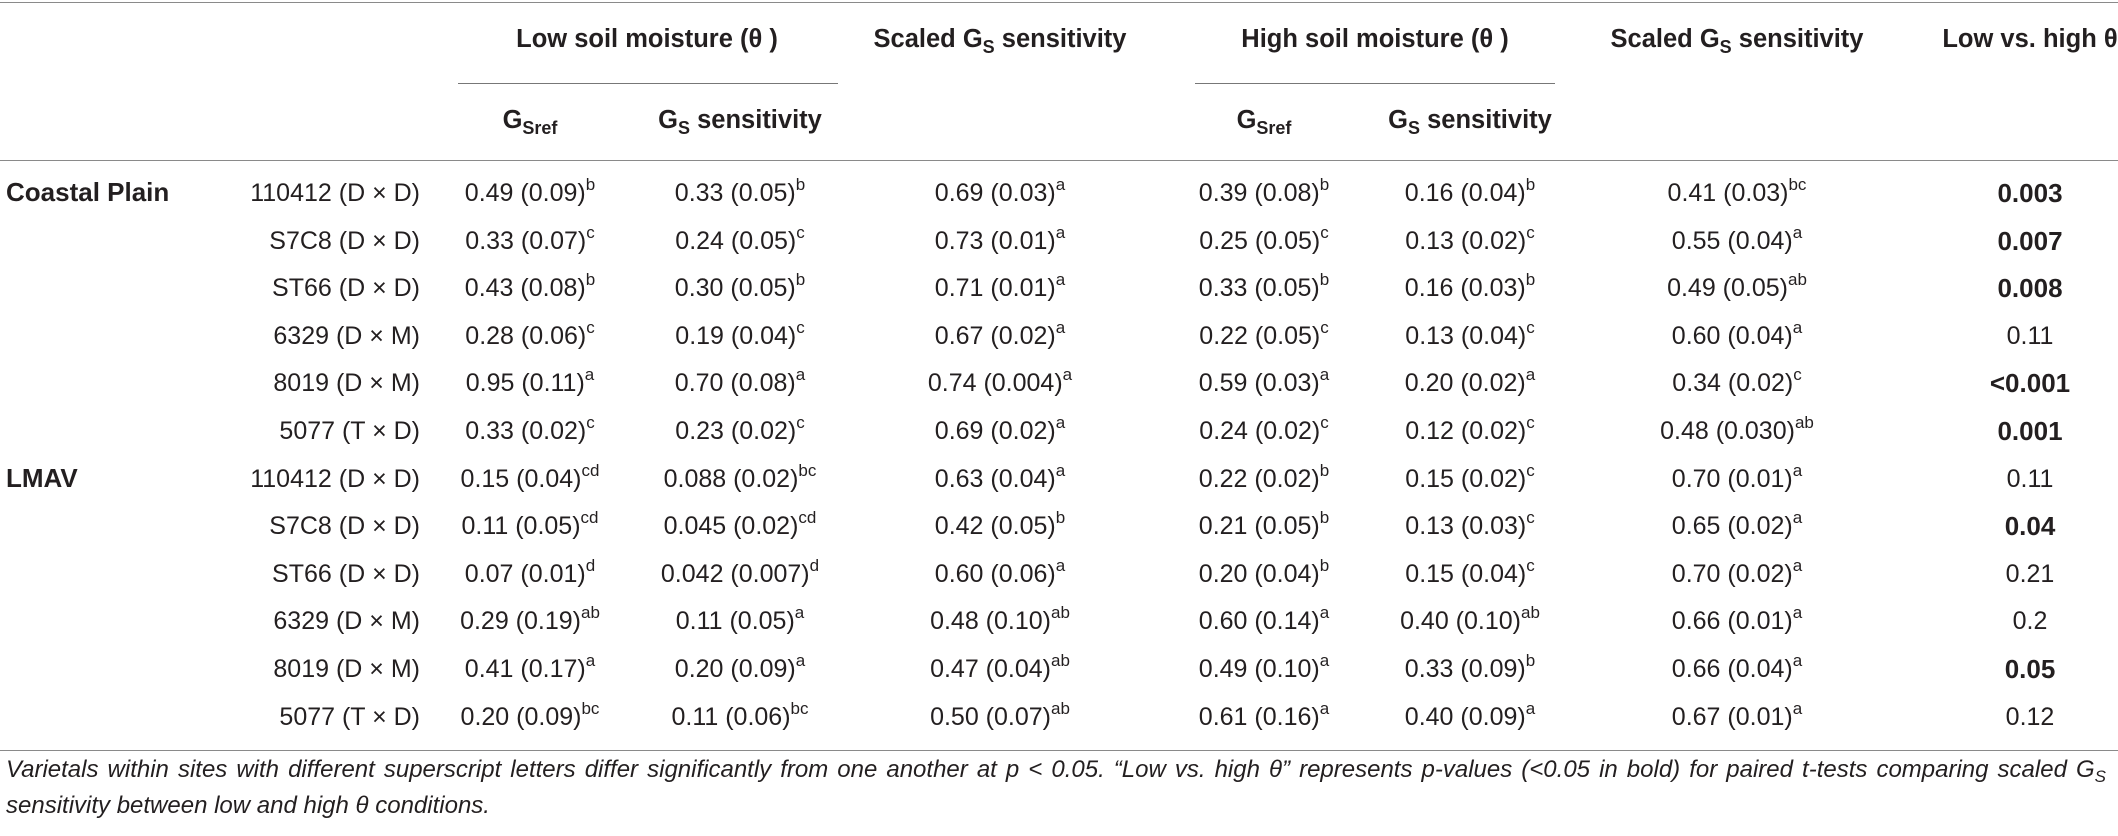  What do you see at coordinates (990, 621) in the screenshot?
I see `cell-value: 0.48 (0.10)` at bounding box center [990, 621].